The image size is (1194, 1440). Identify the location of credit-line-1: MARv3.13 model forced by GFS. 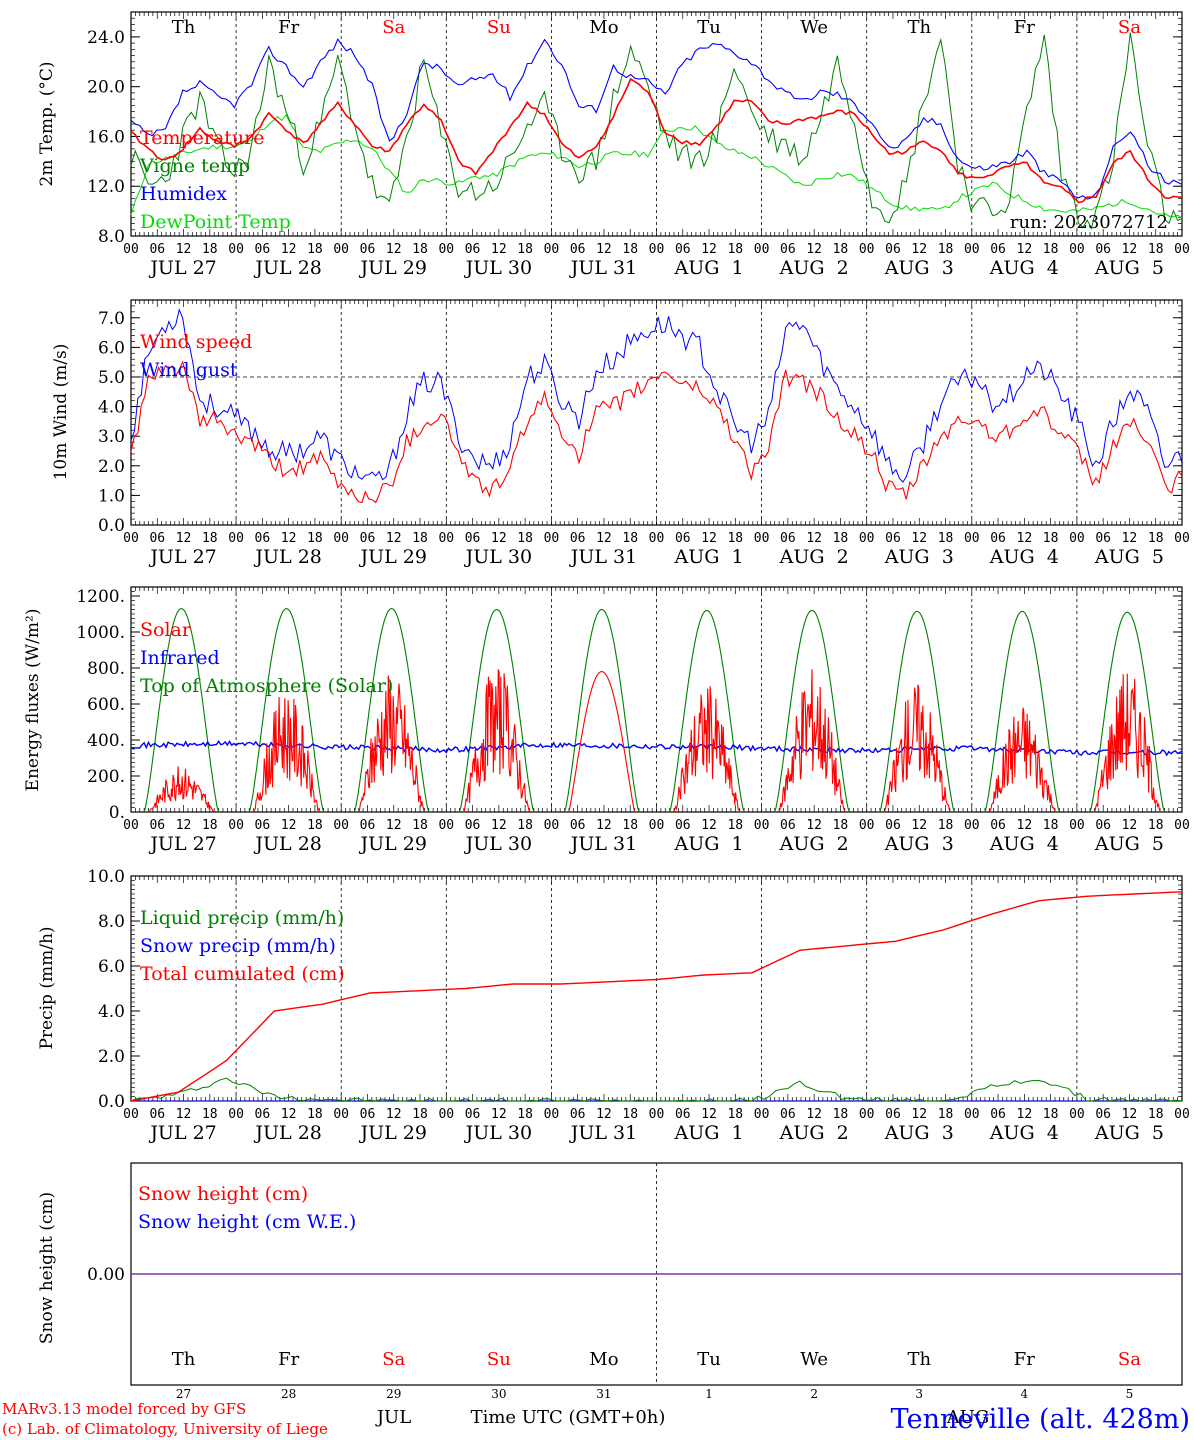
(124, 1409).